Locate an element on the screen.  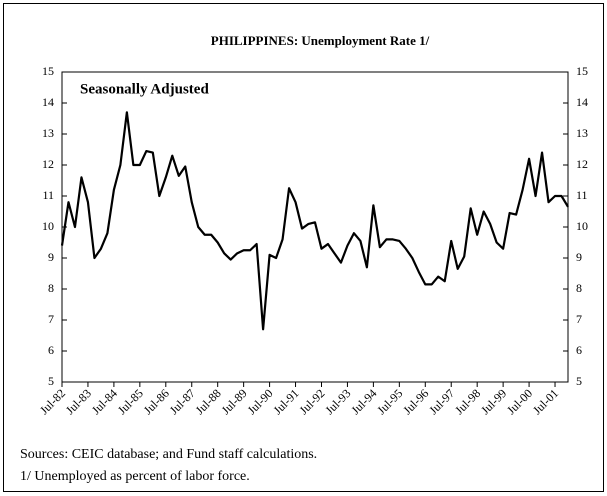
x-tick-label: Jul-83 is located at coordinates (78, 401).